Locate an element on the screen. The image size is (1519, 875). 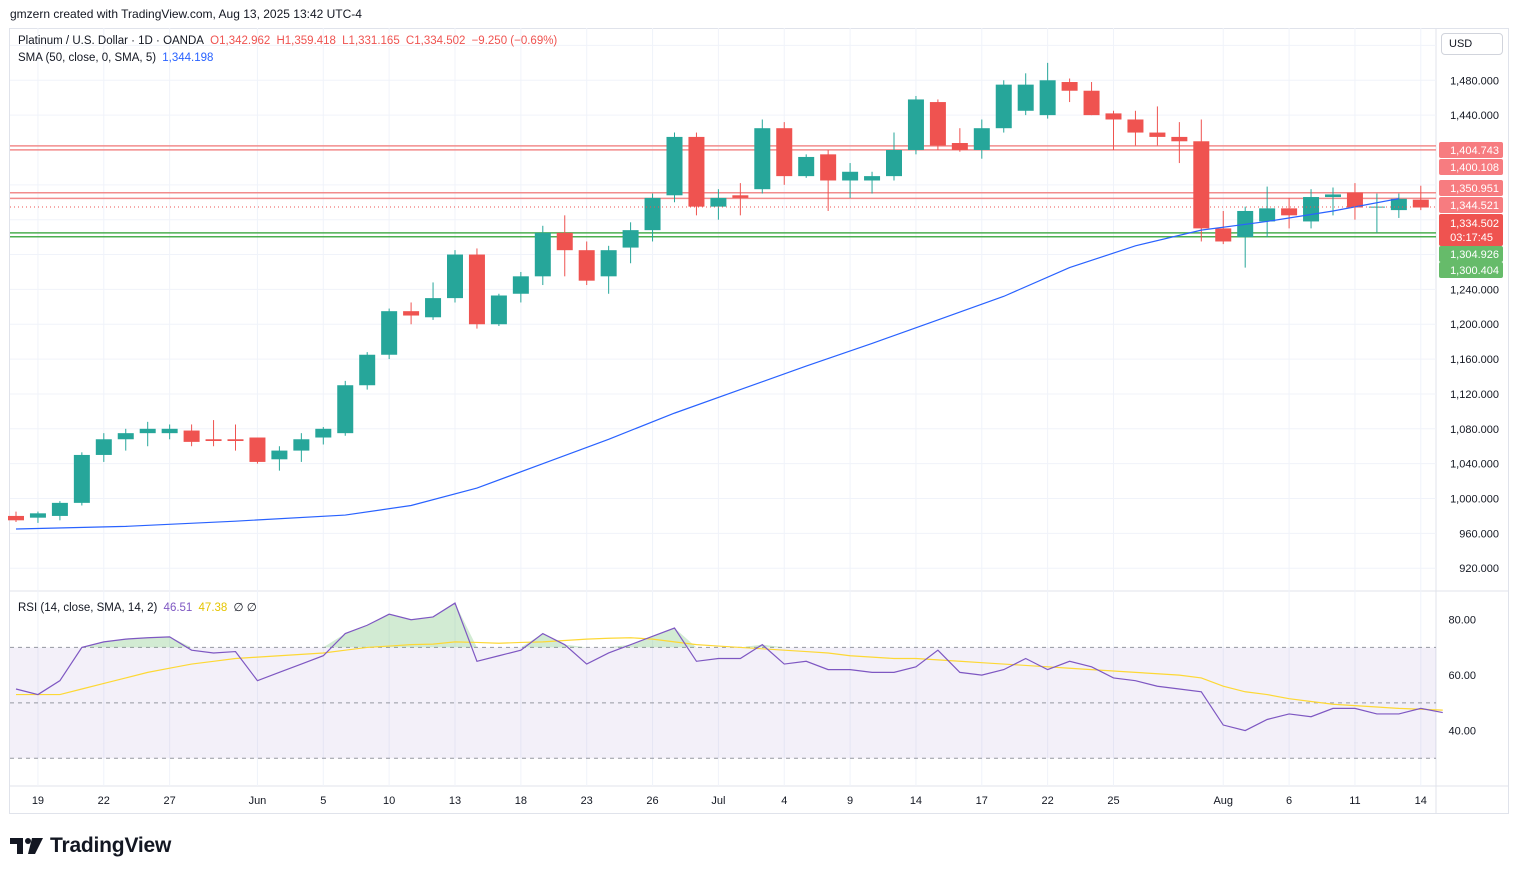
rsi-line is located at coordinates (729, 667).